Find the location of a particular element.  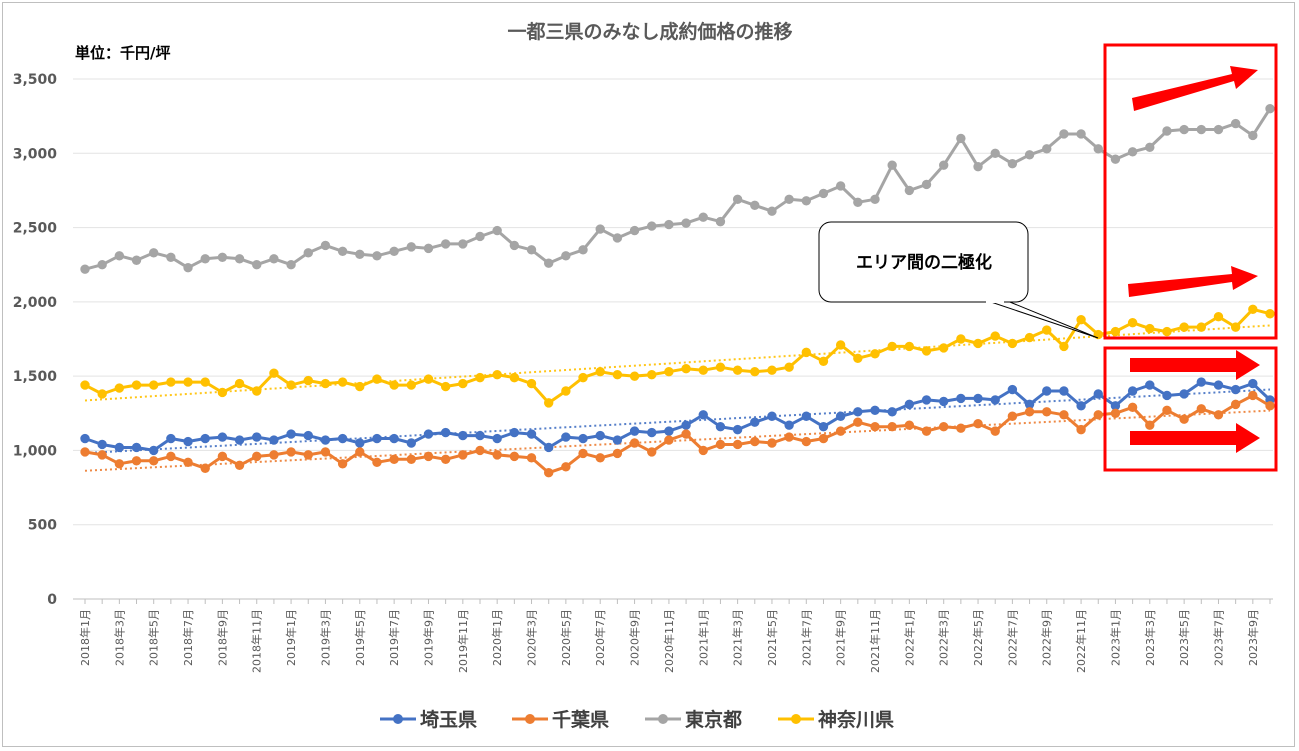

legend-marker is located at coordinates (398, 719).